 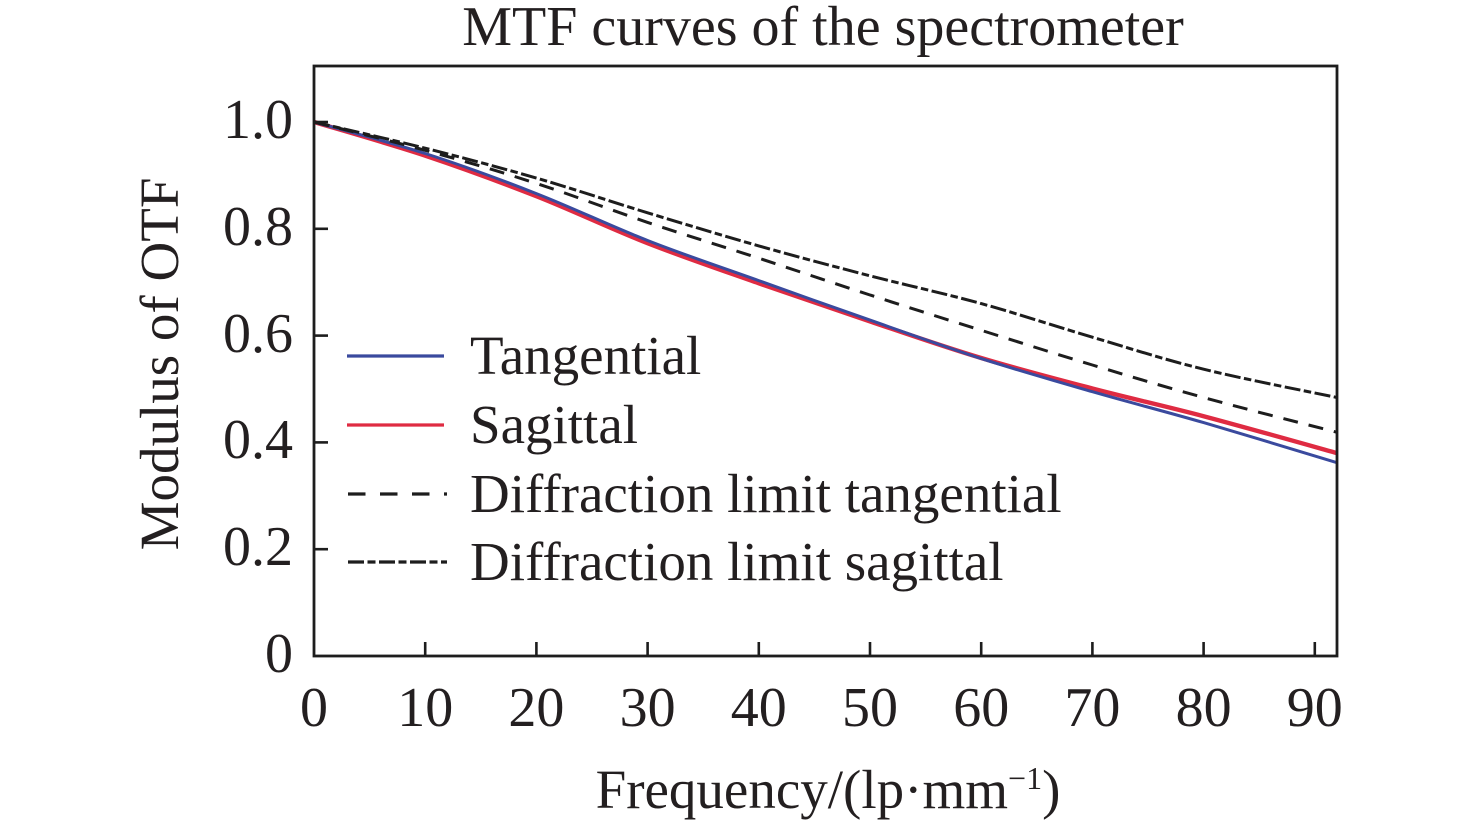 I want to click on svg-text: MTF curves of the spectrometer, so click(x=823, y=29).